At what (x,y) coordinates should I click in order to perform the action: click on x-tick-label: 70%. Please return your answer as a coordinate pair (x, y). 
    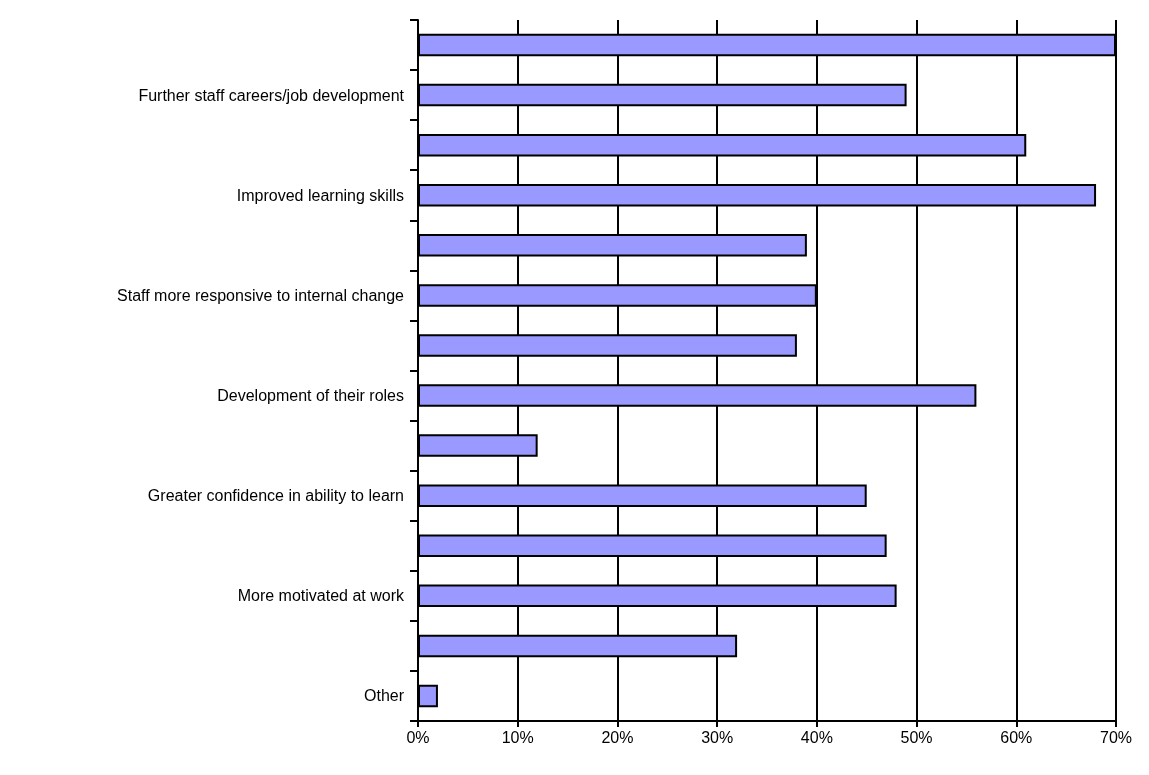
    Looking at the image, I should click on (1116, 737).